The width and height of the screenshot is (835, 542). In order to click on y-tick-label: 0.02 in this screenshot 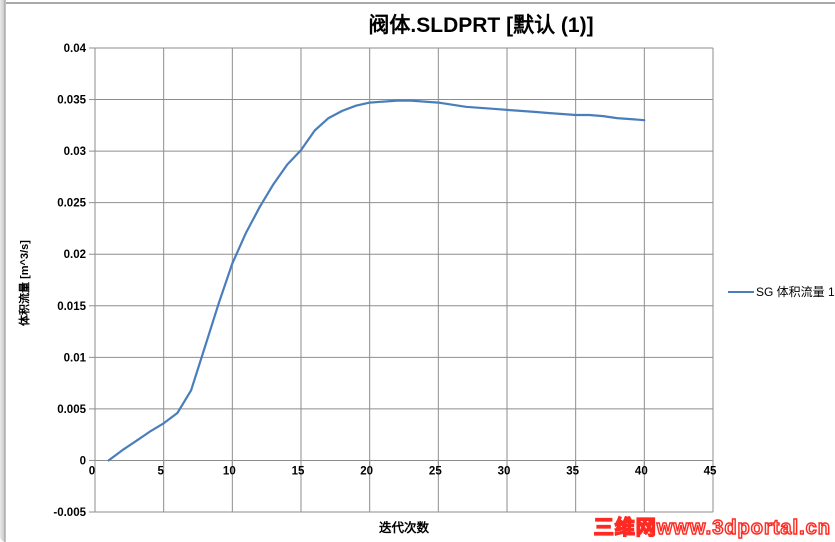, I will do `click(75, 255)`.